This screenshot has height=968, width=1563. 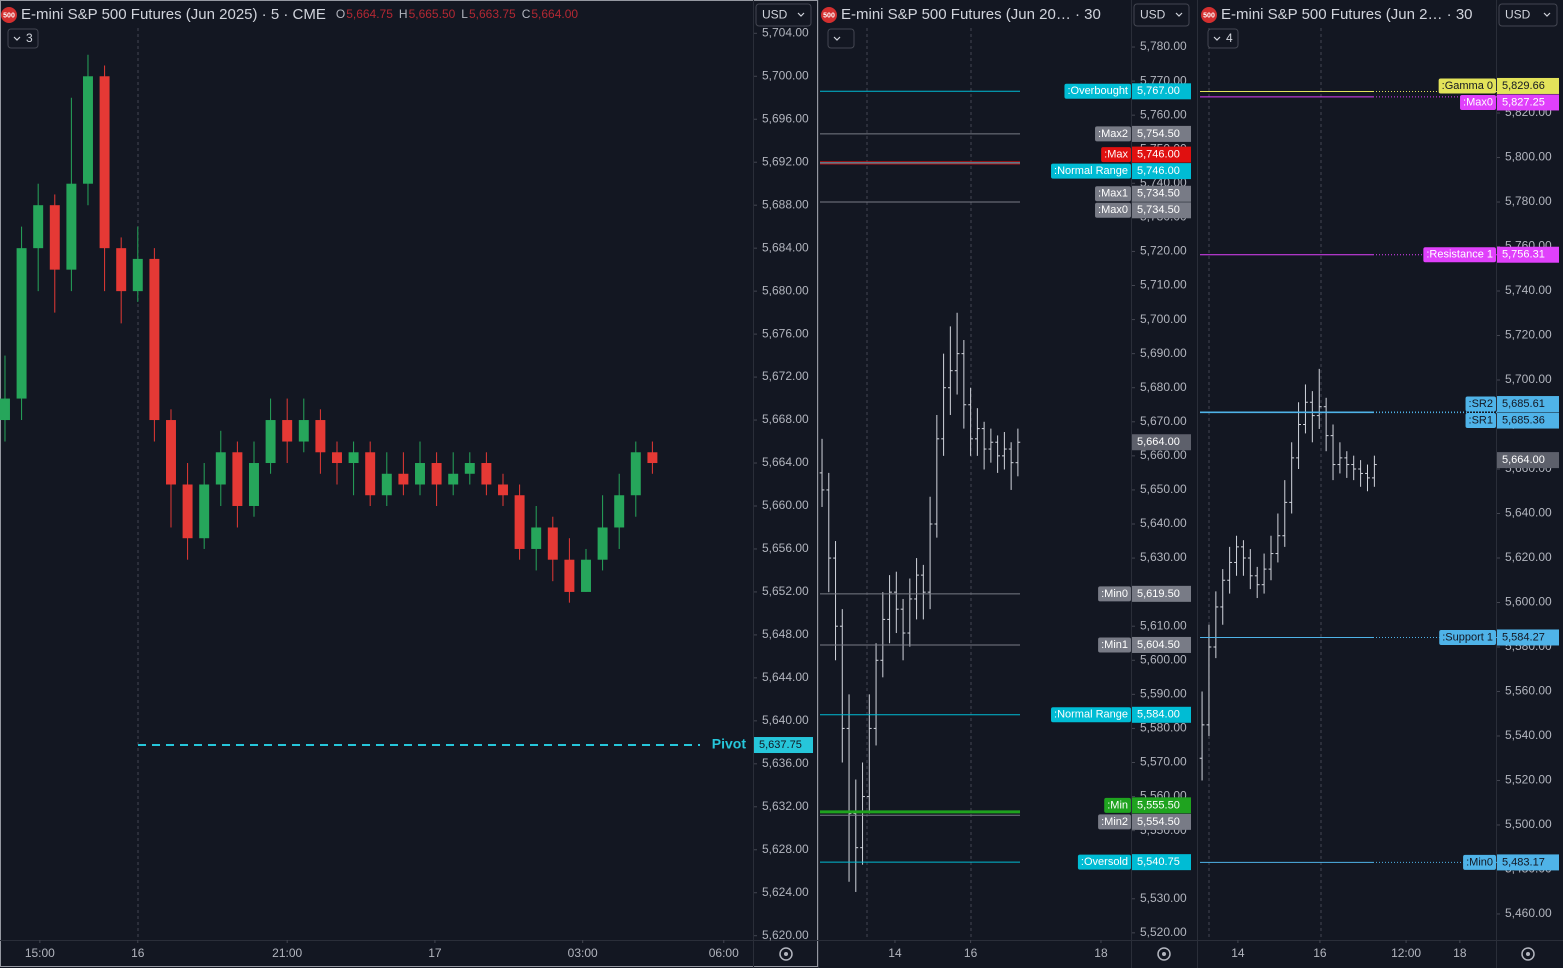 What do you see at coordinates (1158, 822) in the screenshot?
I see `level-value-label: 5,554.50` at bounding box center [1158, 822].